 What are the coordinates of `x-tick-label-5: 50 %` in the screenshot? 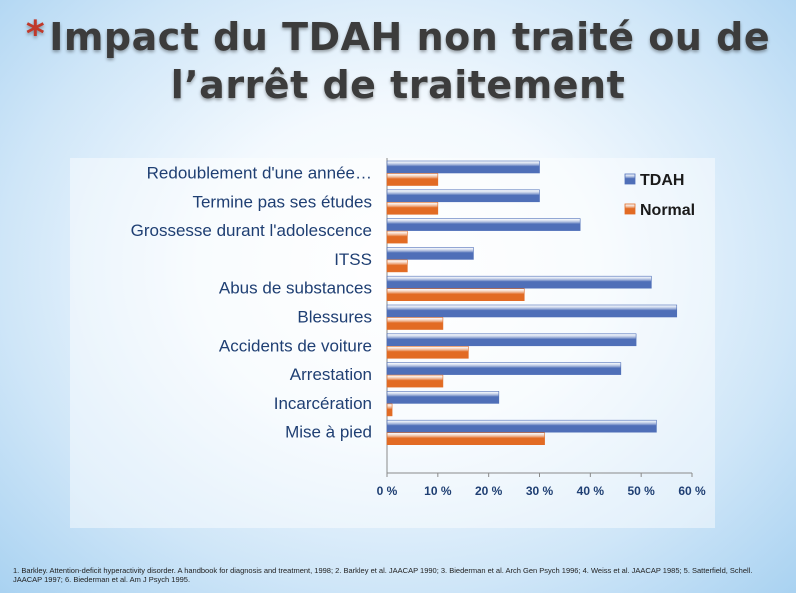 It's located at (641, 491).